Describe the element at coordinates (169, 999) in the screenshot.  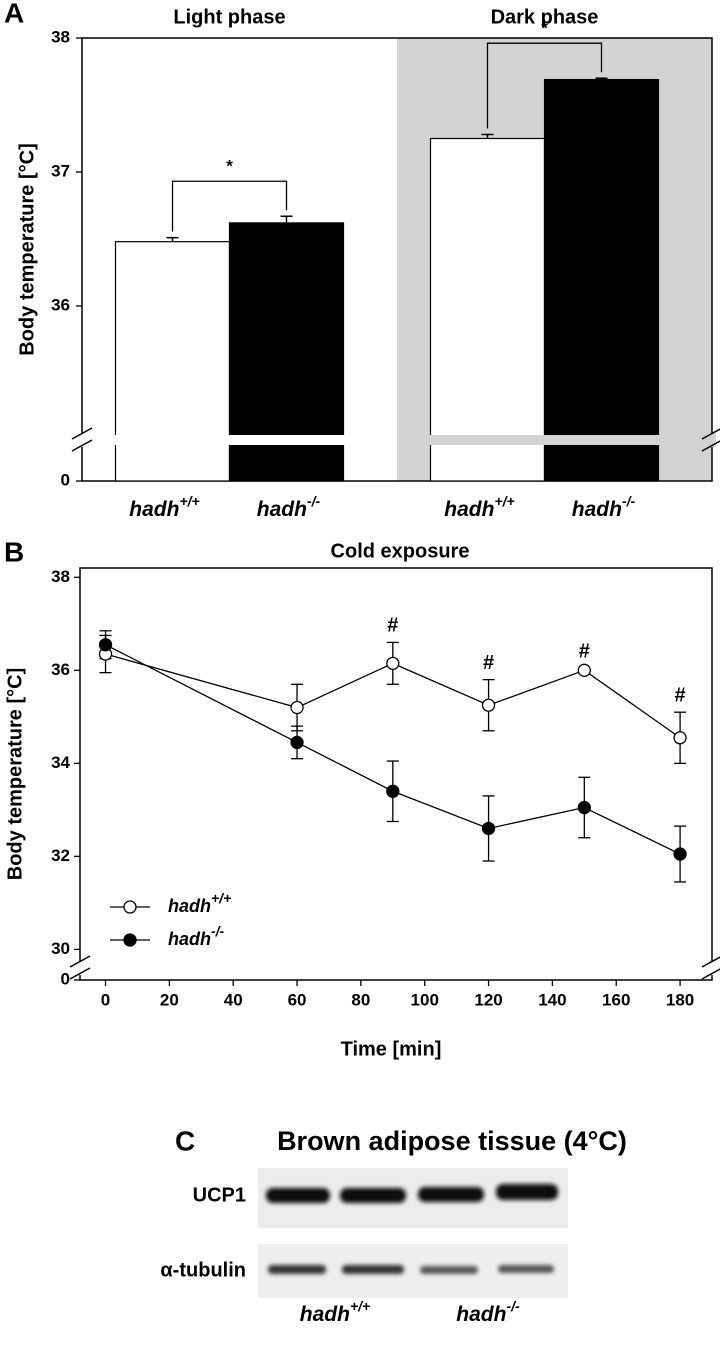
I see `x-tick-label: 20` at that location.